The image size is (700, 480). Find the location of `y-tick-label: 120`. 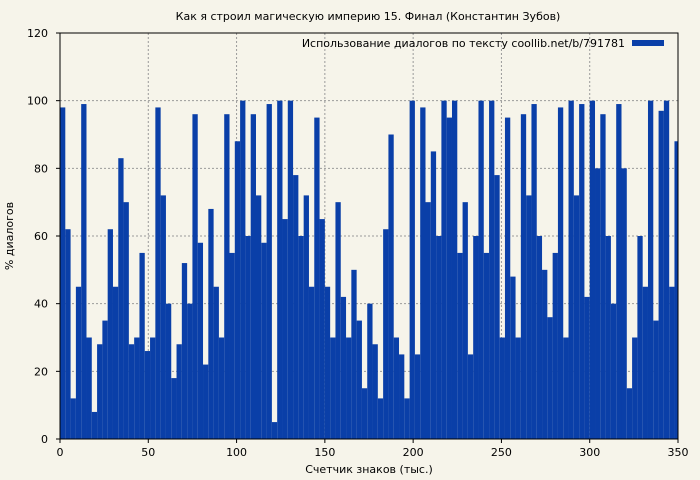

y-tick-label: 120 is located at coordinates (37, 33).